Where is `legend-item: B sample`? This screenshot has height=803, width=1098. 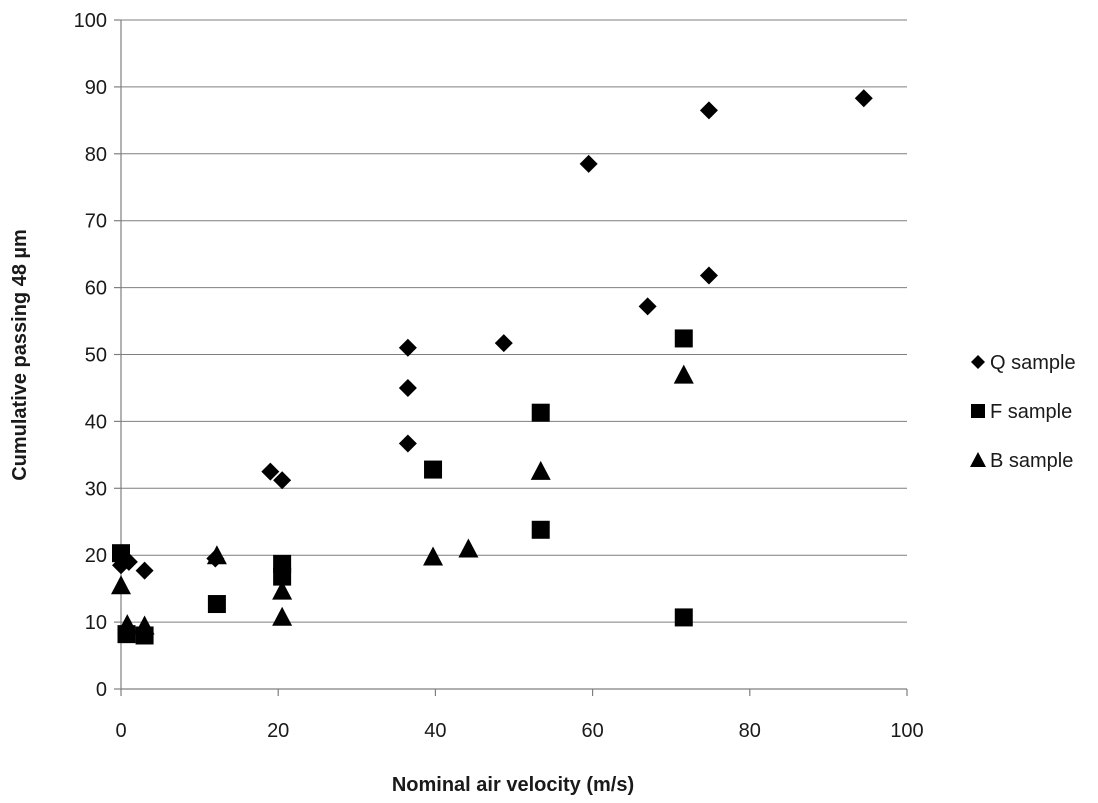
legend-item: B sample is located at coordinates (1021, 461).